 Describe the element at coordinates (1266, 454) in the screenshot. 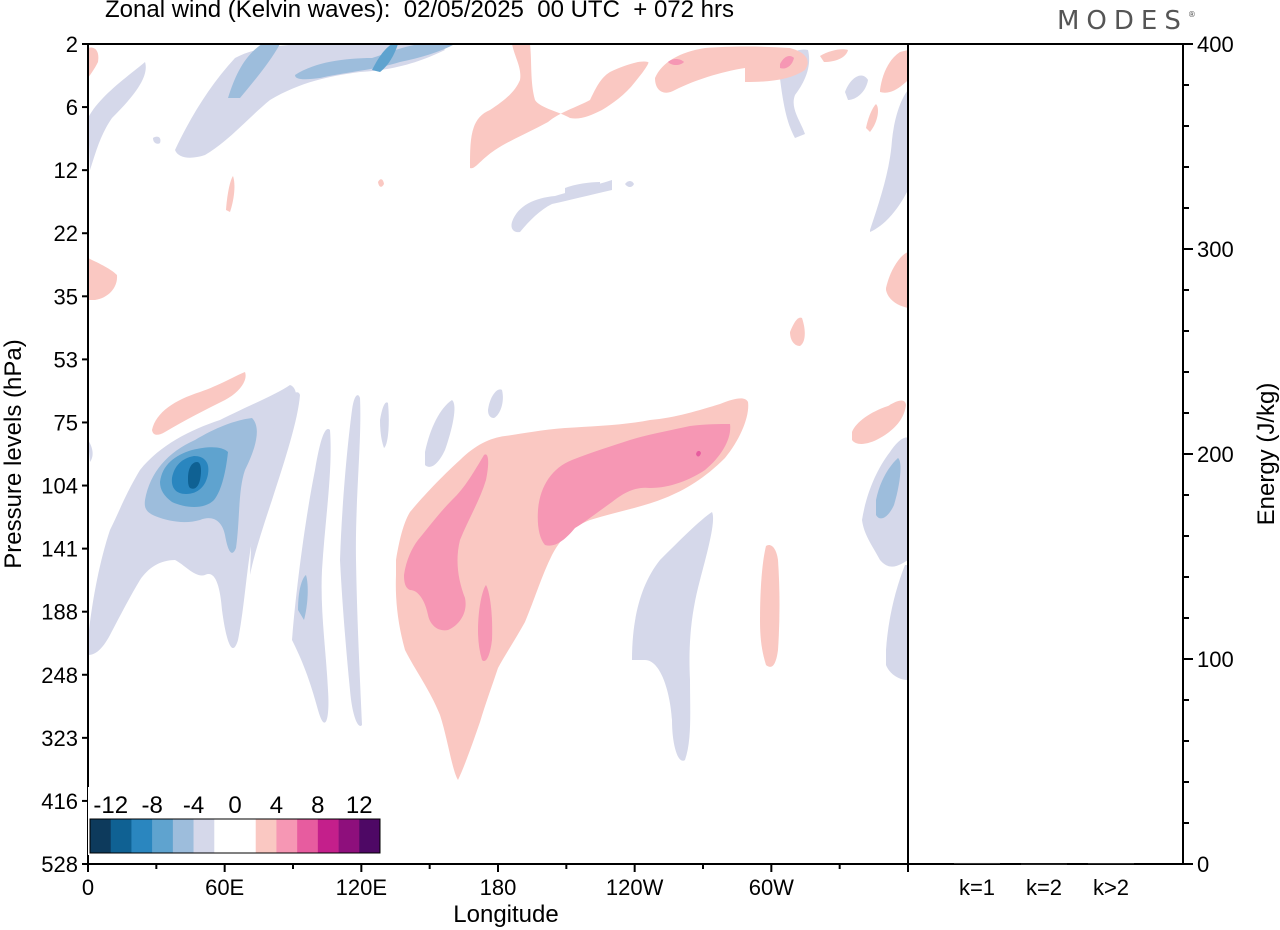

I see `energy-axis-label: Energy (J/kg)` at that location.